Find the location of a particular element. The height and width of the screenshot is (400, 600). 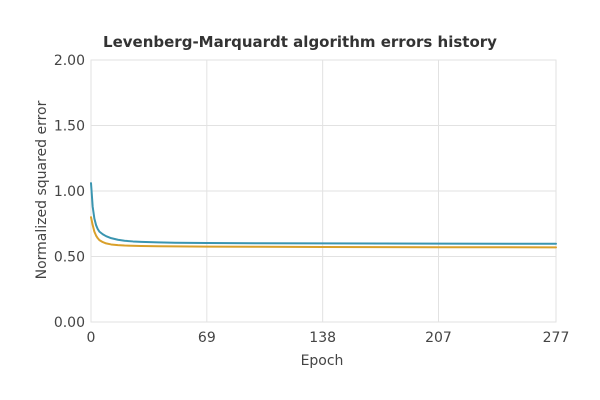

y-tick-label: 1.50 is located at coordinates (69, 127).